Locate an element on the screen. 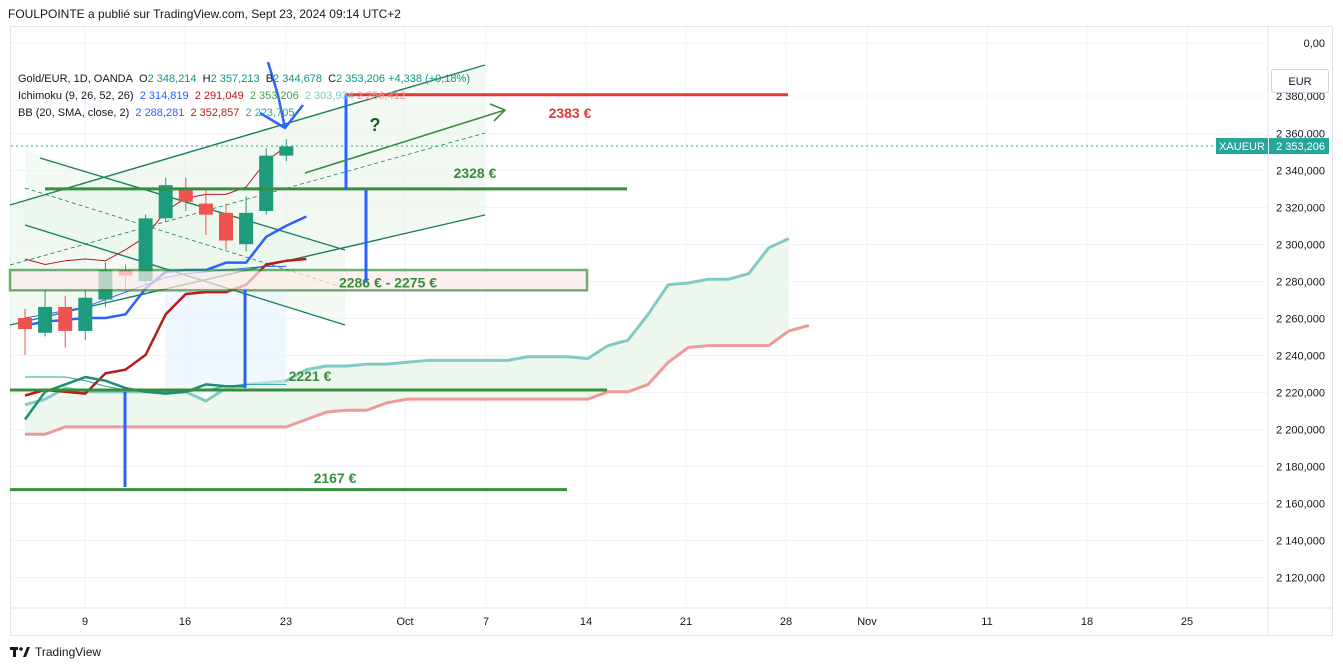 This screenshot has height=671, width=1343. price-tick-label: 2 380,000 is located at coordinates (1300, 97).